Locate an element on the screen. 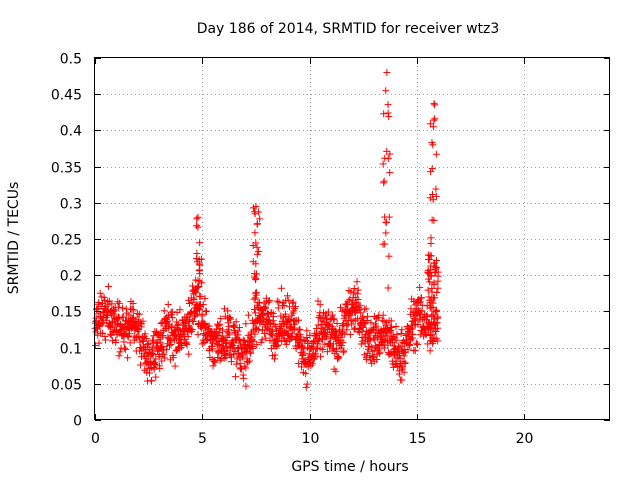 The height and width of the screenshot is (480, 640). y-tick-label: 0.3 is located at coordinates (71, 205).